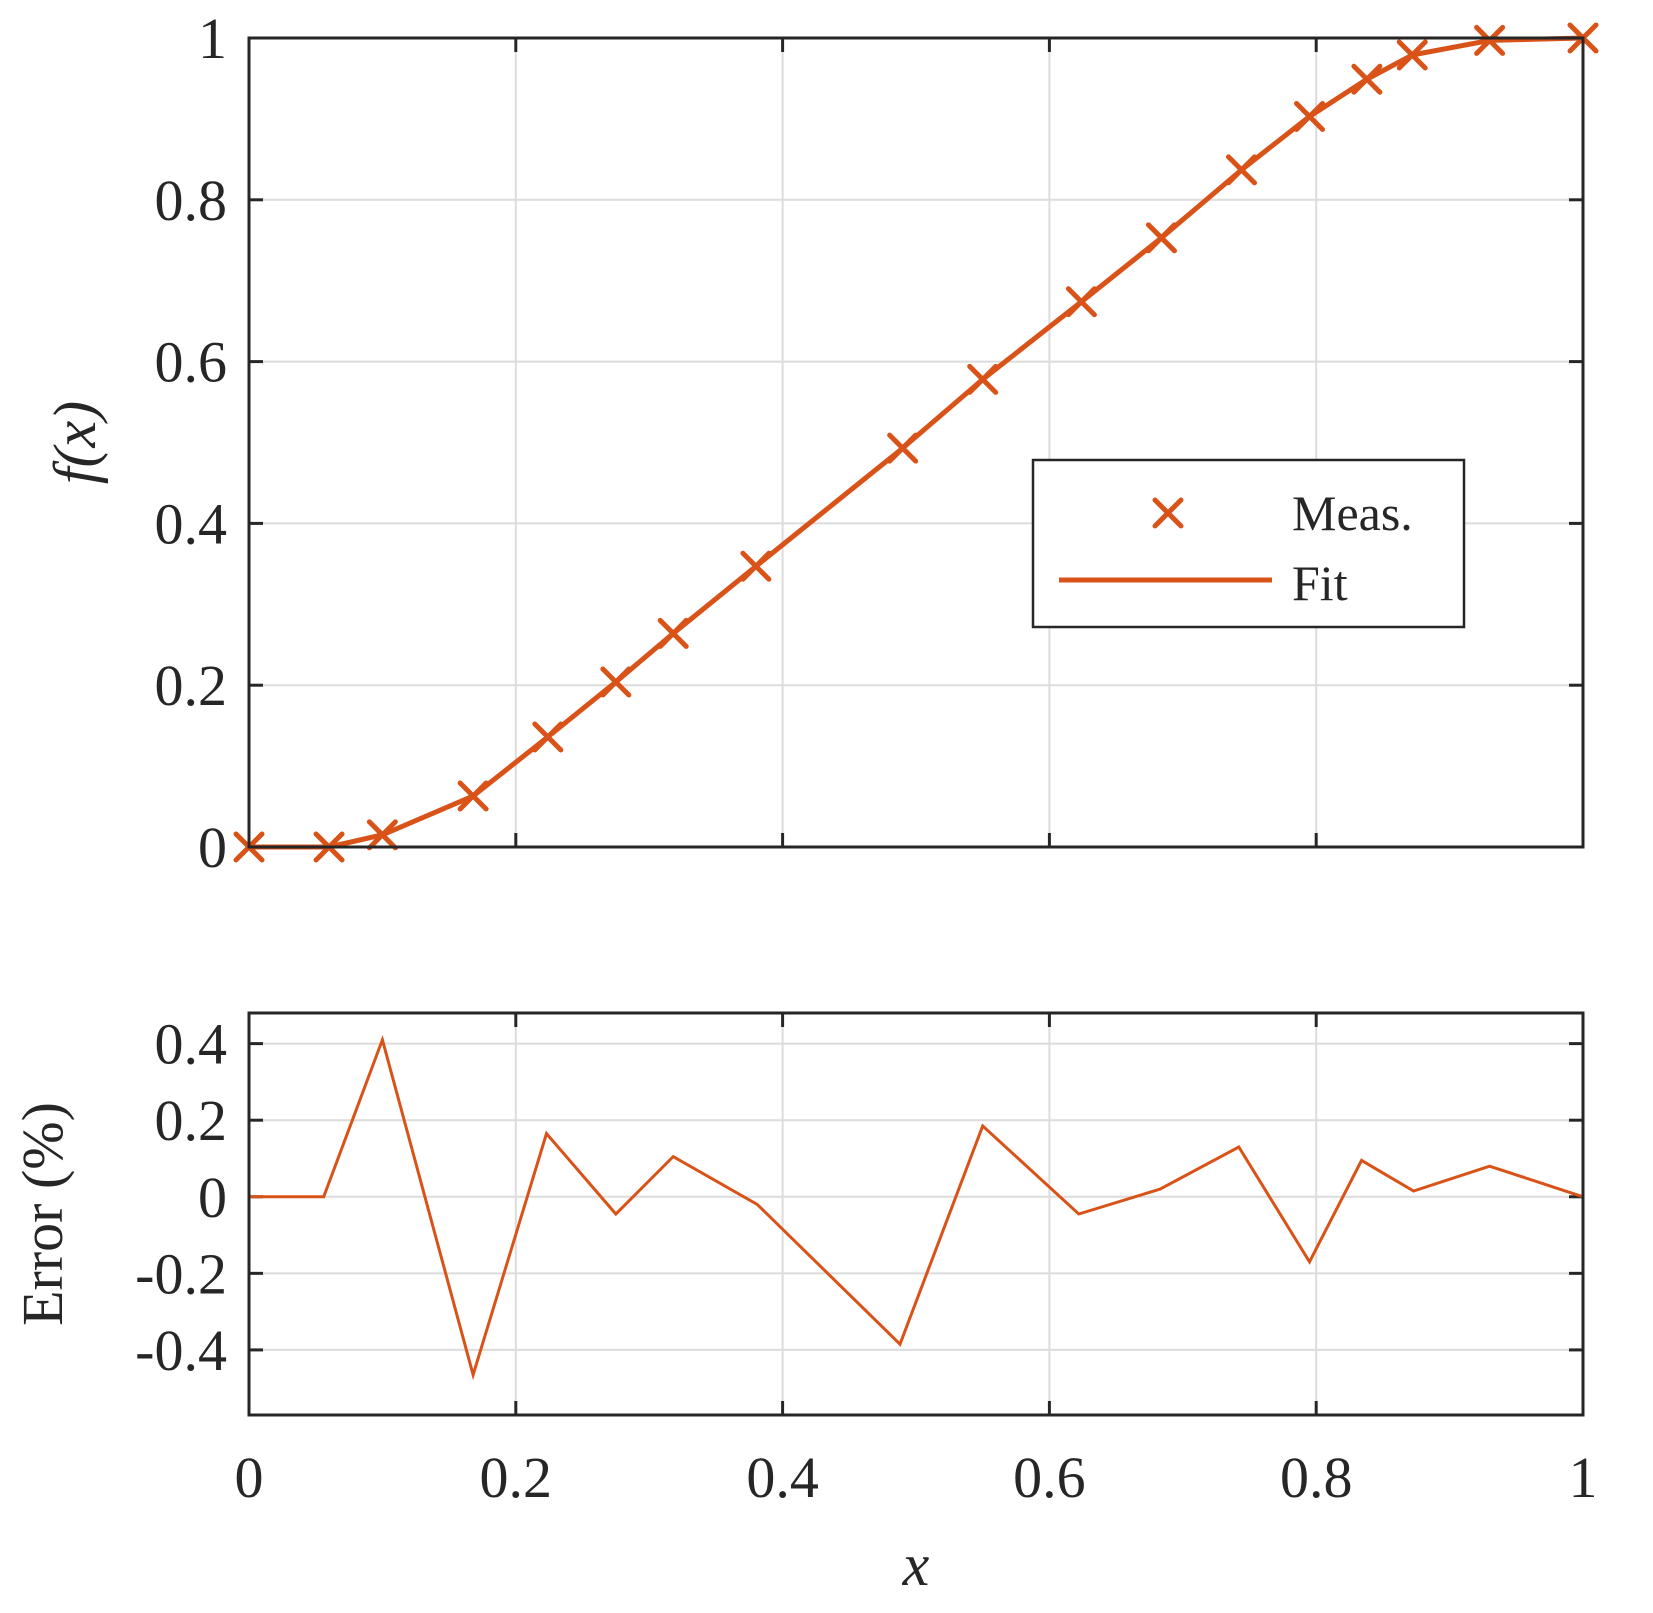  What do you see at coordinates (191, 200) in the screenshot?
I see `top-y-tick-label: 0.8` at bounding box center [191, 200].